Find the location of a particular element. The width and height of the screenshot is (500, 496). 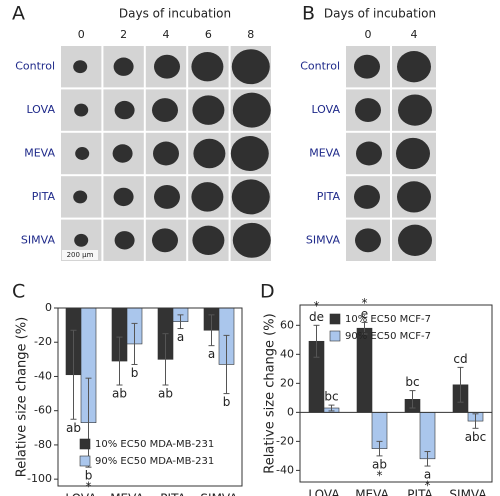

annotation: abc is located at coordinates (476, 437).